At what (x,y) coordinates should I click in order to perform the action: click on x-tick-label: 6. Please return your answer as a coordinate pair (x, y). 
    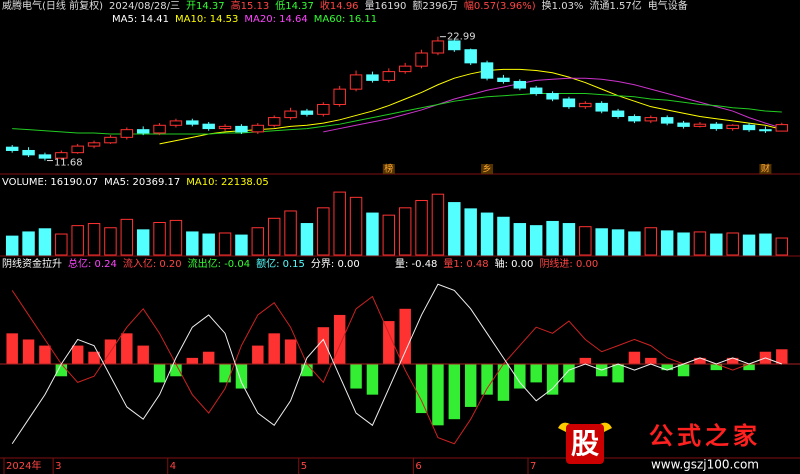
    Looking at the image, I should click on (418, 466).